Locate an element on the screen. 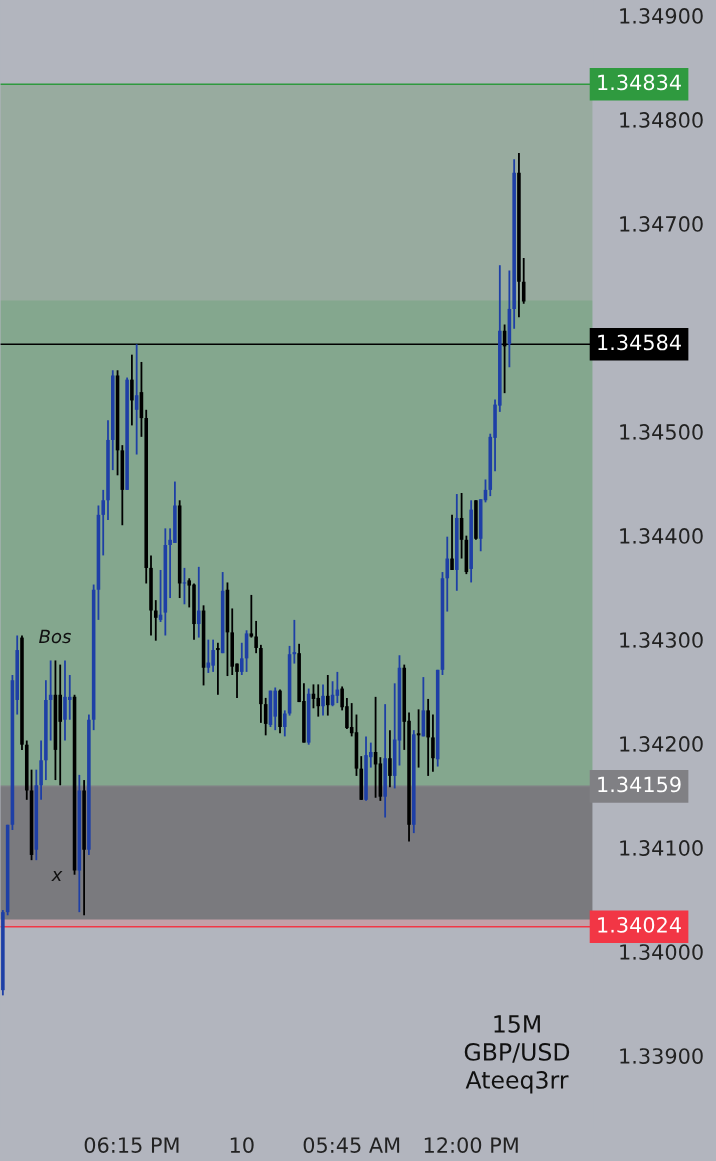 The image size is (716, 1161). x-tick-label: 06:15 PM is located at coordinates (131, 1145).